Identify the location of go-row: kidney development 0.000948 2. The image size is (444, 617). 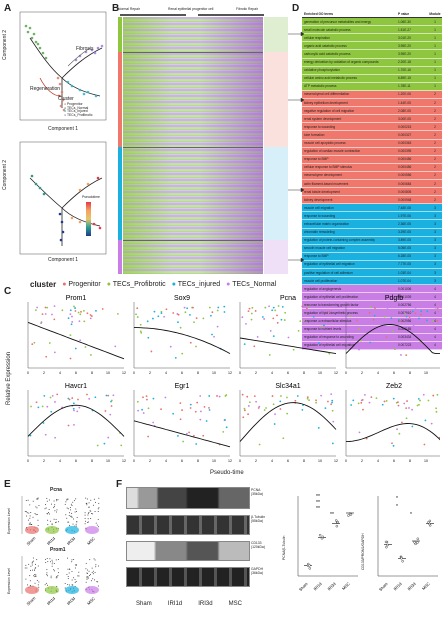
(372, 200).